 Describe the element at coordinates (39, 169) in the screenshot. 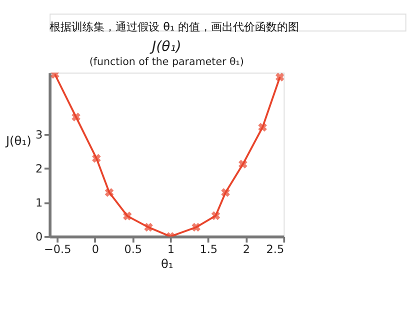

I see `y-tick-label: 2` at that location.